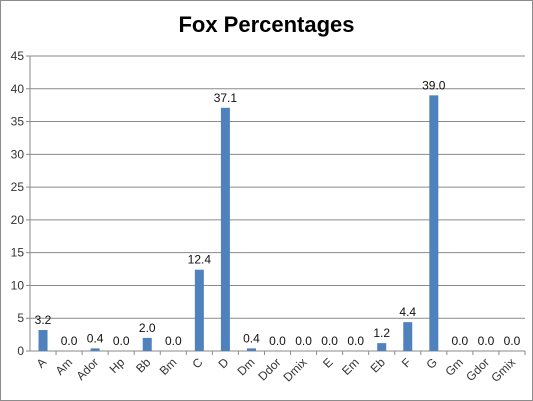  What do you see at coordinates (168, 366) in the screenshot?
I see `x-tick-label-Bm: Bm` at bounding box center [168, 366].